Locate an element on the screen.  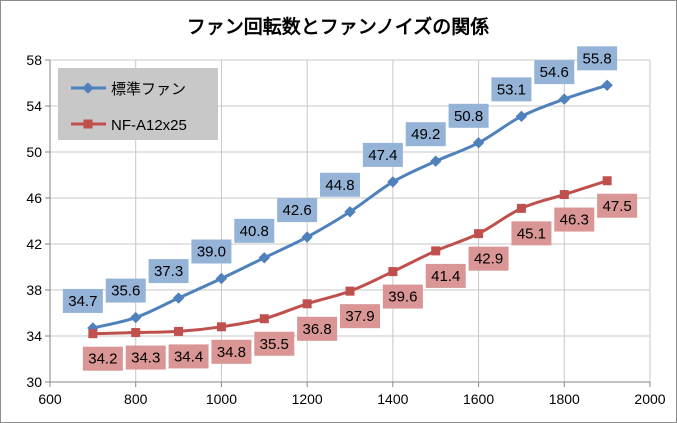
data-label-series-2: 37.9 is located at coordinates (359, 316).